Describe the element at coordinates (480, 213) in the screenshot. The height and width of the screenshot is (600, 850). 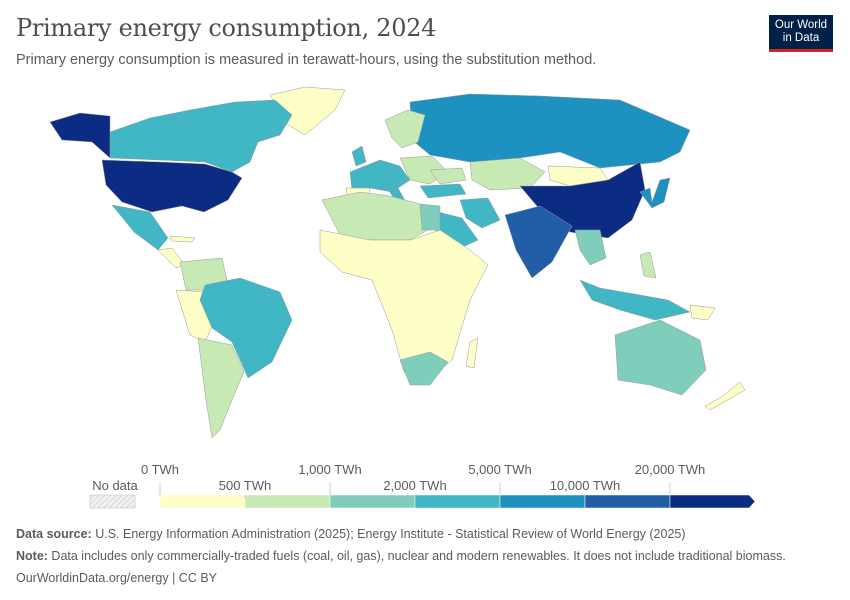
I see `country-iran` at that location.